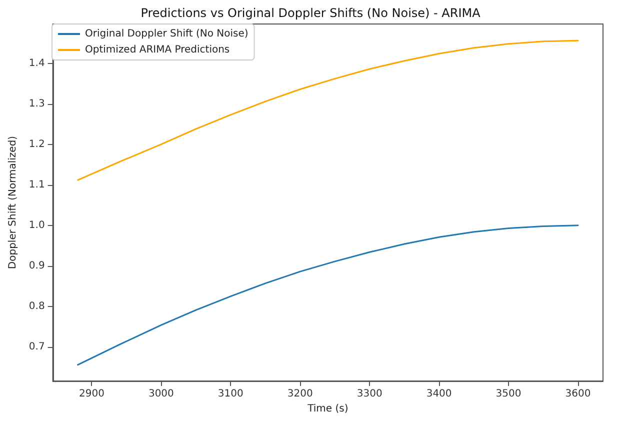 The image size is (621, 422). What do you see at coordinates (36, 184) in the screenshot?
I see `y-tick-label: 1.1` at bounding box center [36, 184].